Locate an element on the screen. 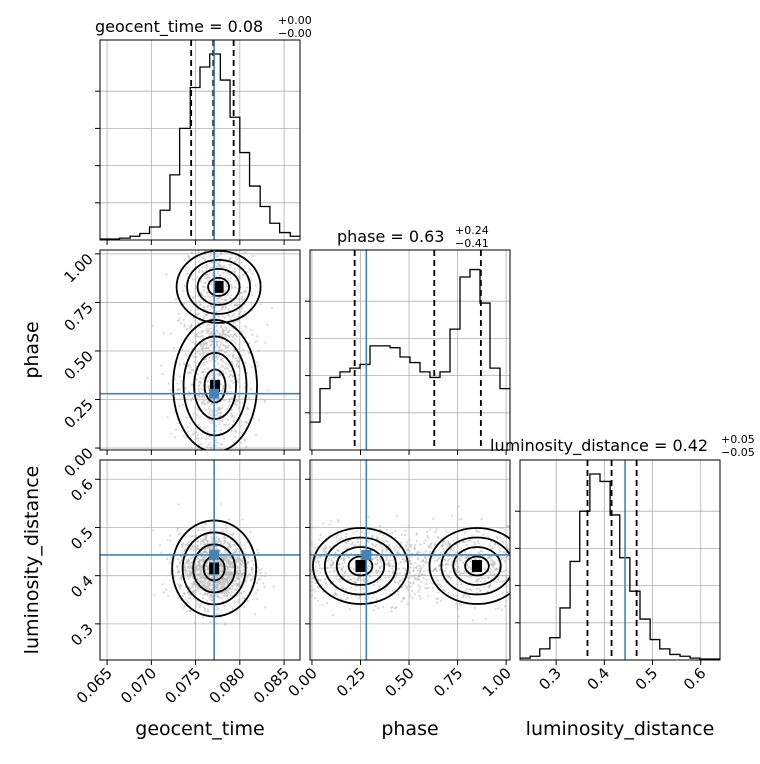 This screenshot has width=760, height=764. title-geocent-time-plus: +0.00 is located at coordinates (295, 20).